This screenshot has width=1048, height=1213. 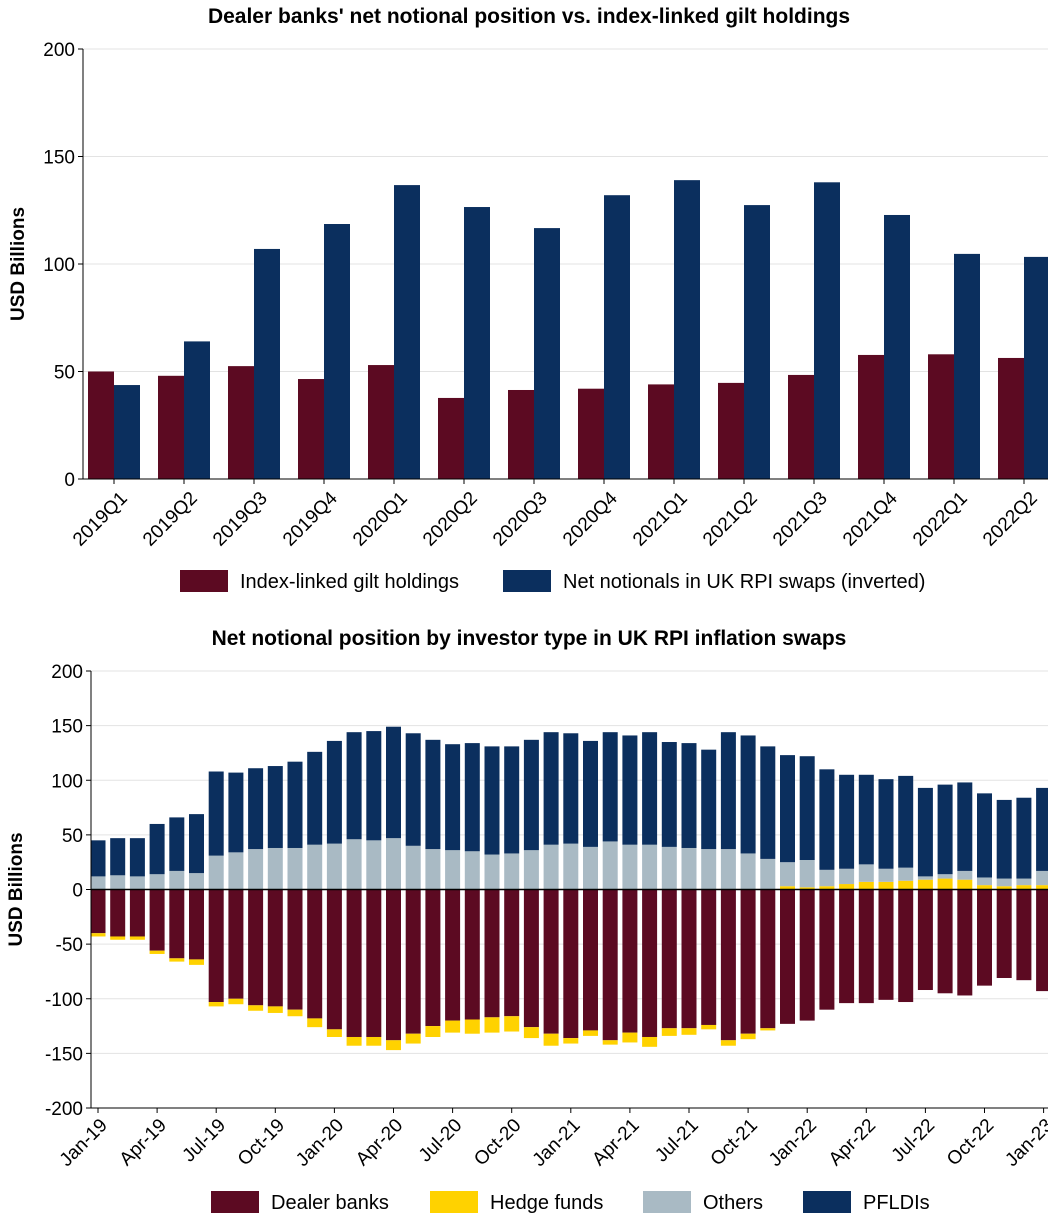 I want to click on legend-label: PFLDIs, so click(x=896, y=1202).